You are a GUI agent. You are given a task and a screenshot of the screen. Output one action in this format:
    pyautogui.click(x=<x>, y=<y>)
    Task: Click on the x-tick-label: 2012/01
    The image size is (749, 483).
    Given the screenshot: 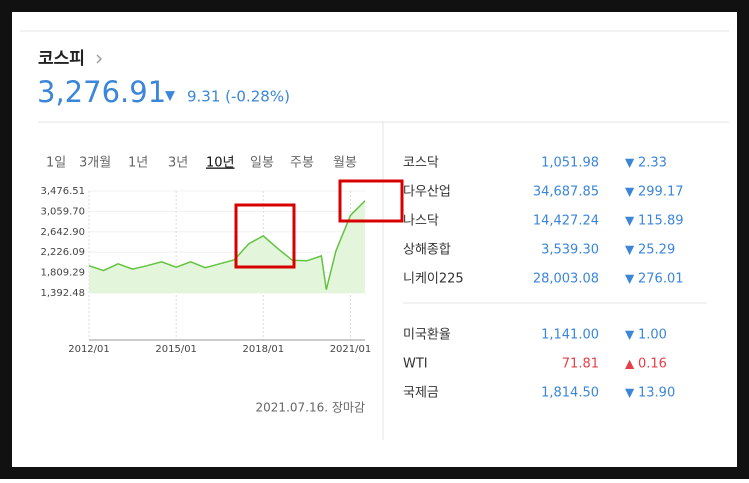 What is the action you would take?
    pyautogui.click(x=89, y=349)
    